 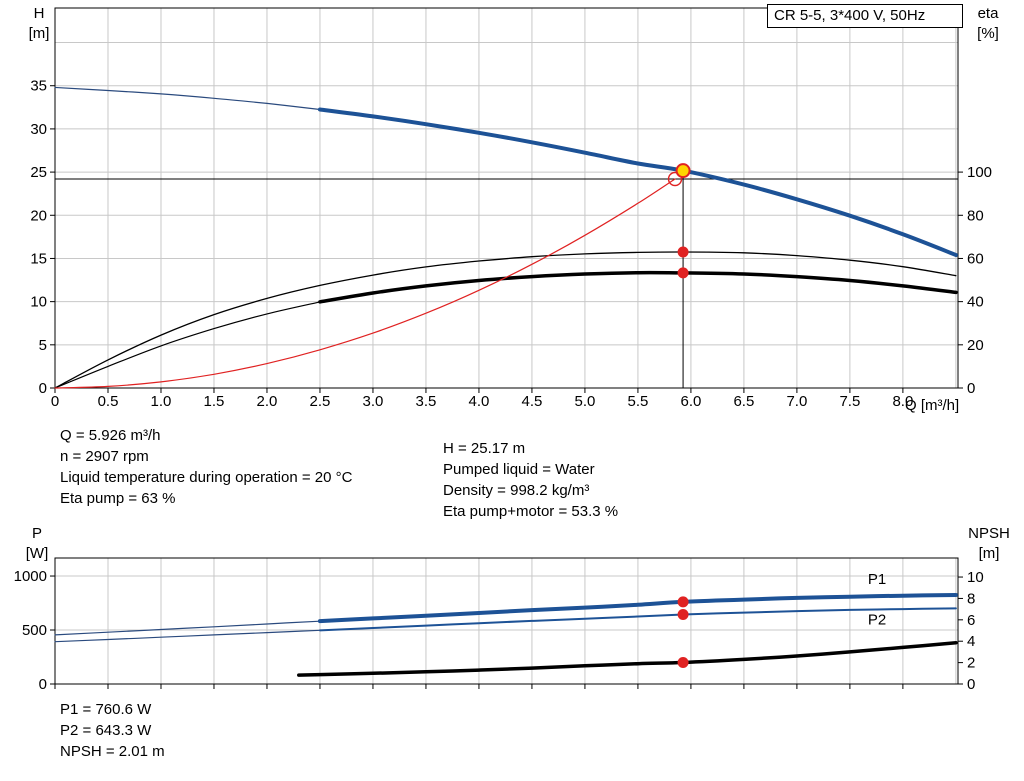 I want to click on p2-curve, so click(x=637, y=619).